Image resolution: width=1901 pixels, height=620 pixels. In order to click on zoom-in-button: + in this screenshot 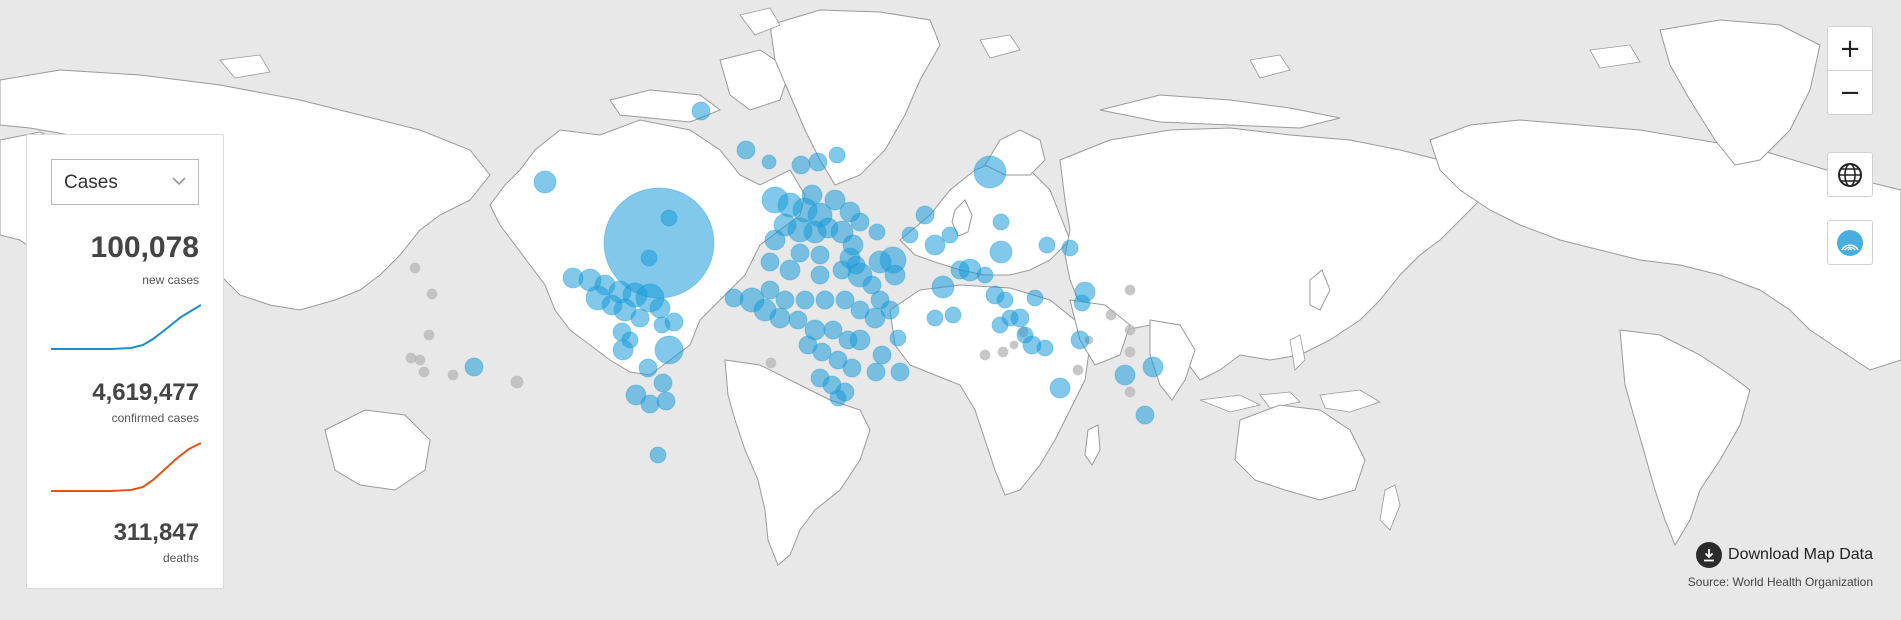, I will do `click(1850, 48)`.